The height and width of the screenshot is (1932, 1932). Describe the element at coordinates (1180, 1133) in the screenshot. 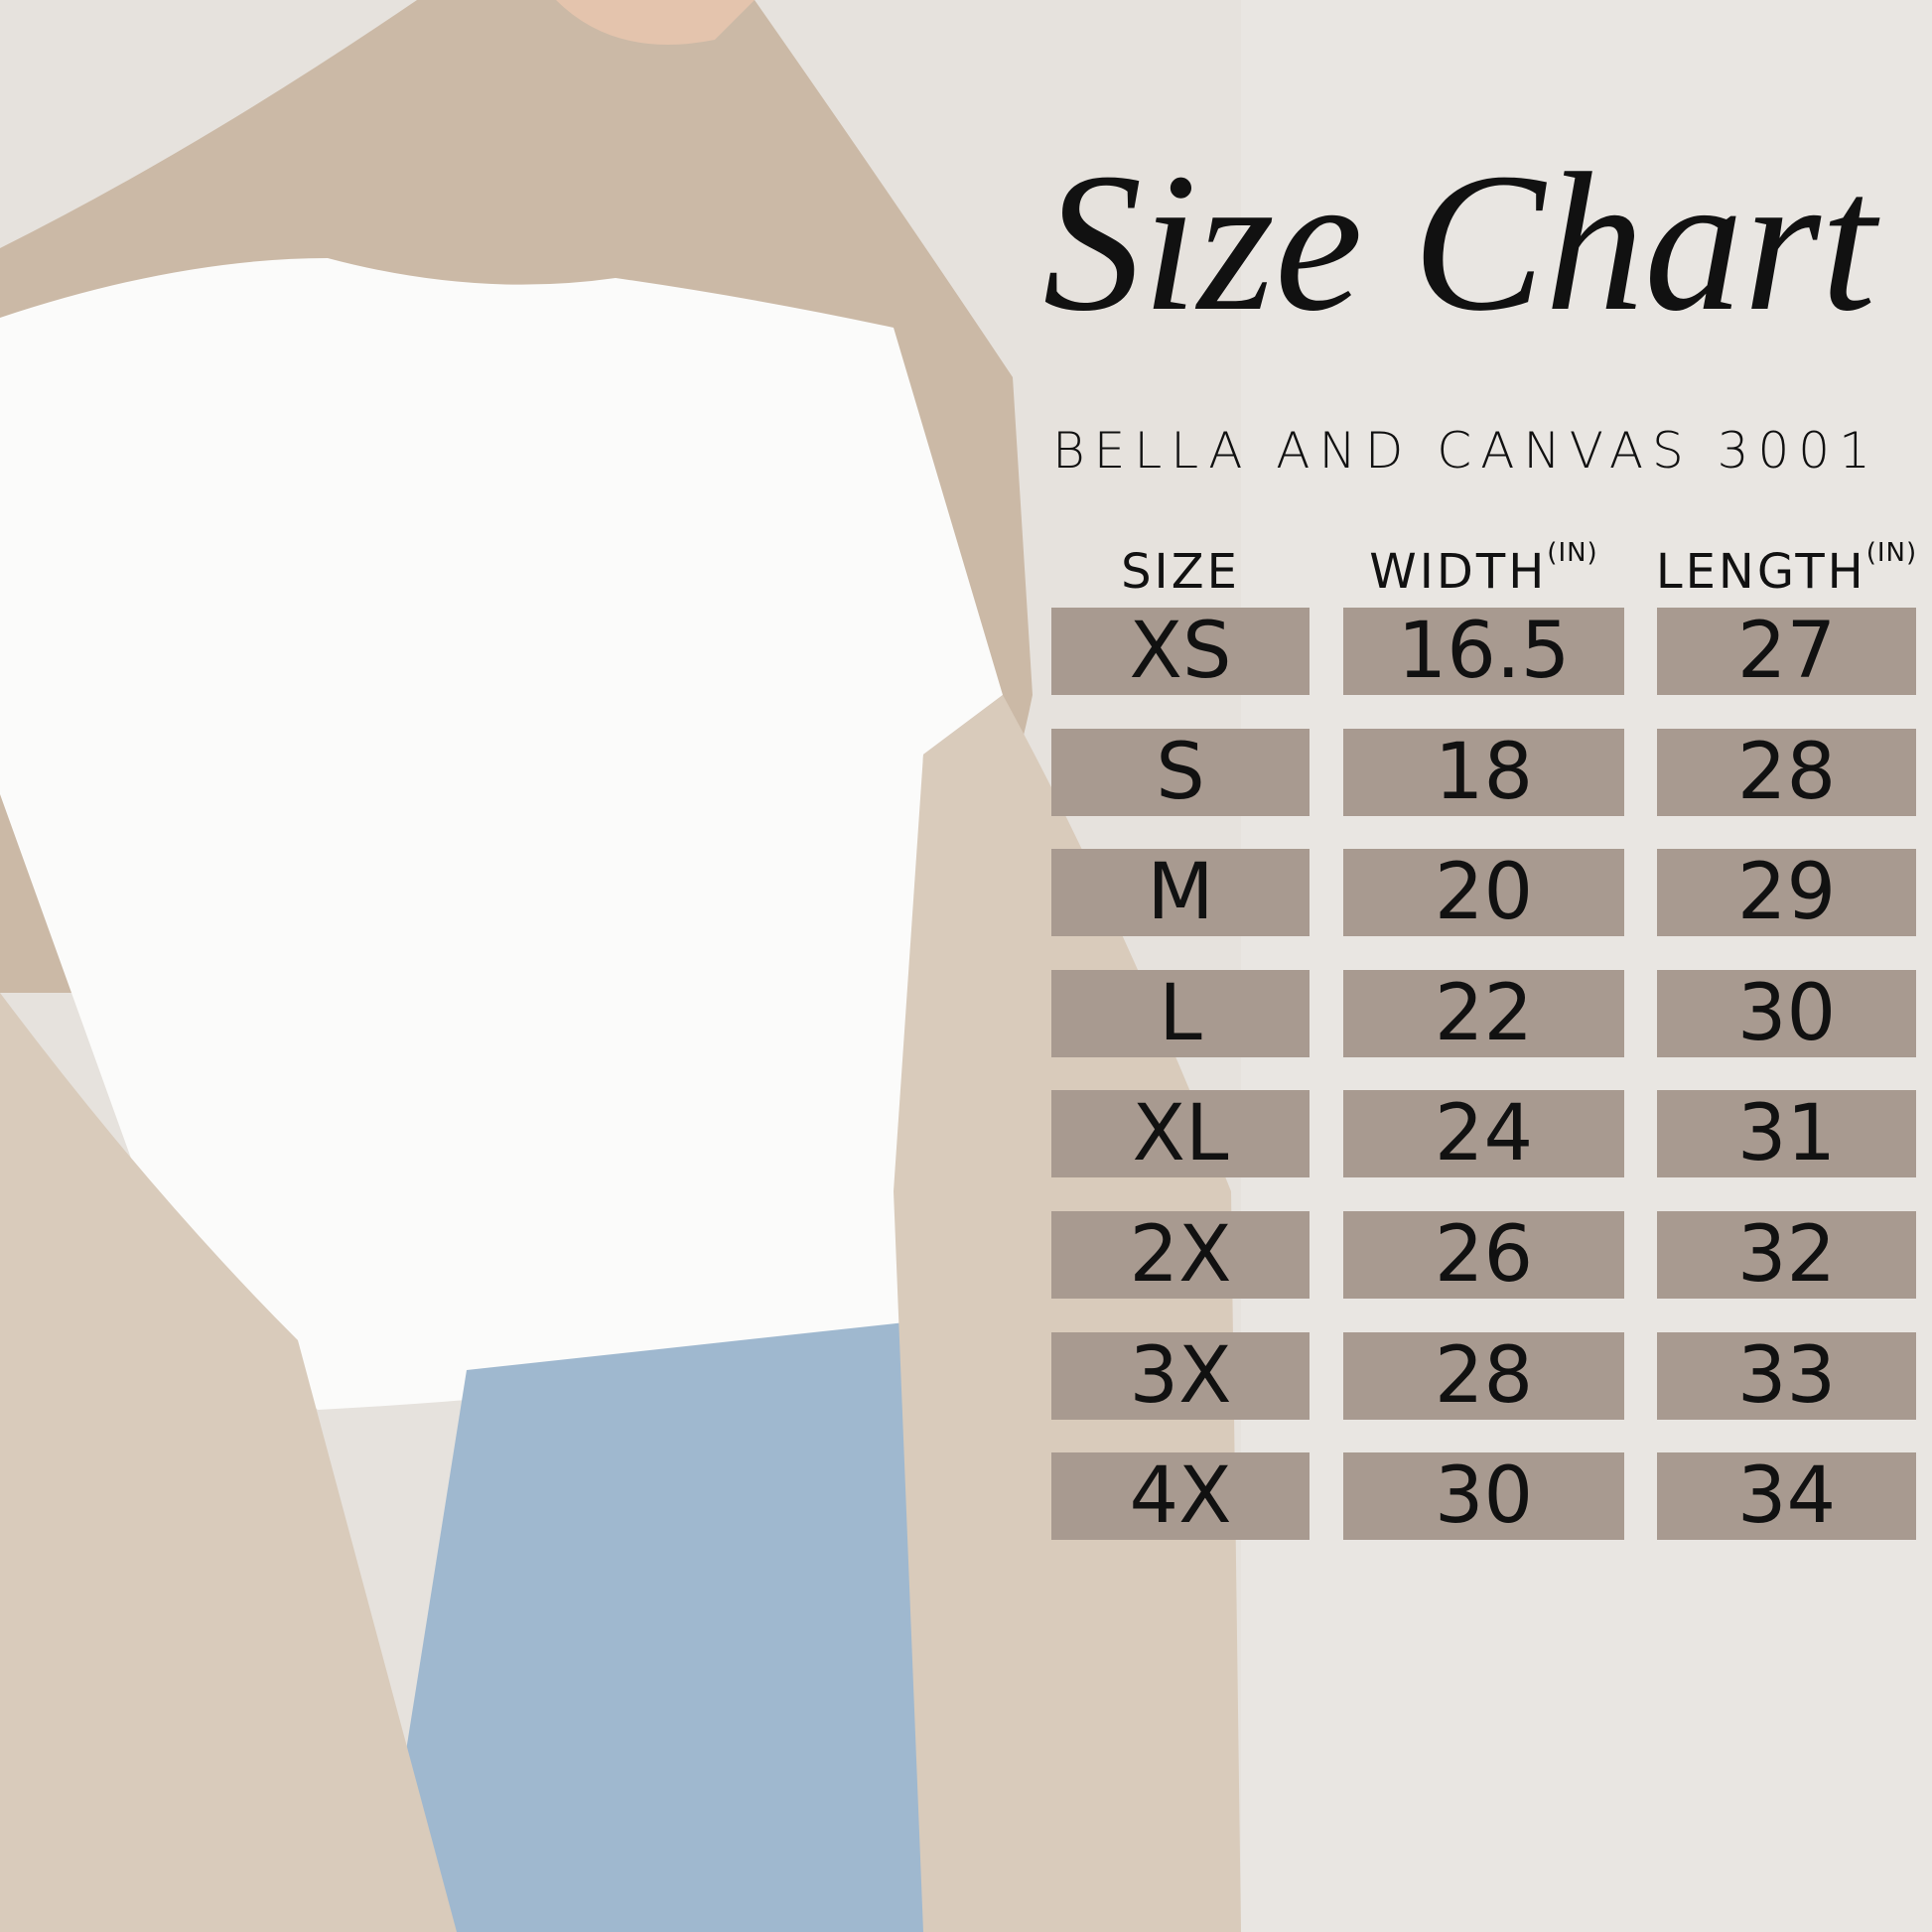

I see `size-cell: XL` at that location.